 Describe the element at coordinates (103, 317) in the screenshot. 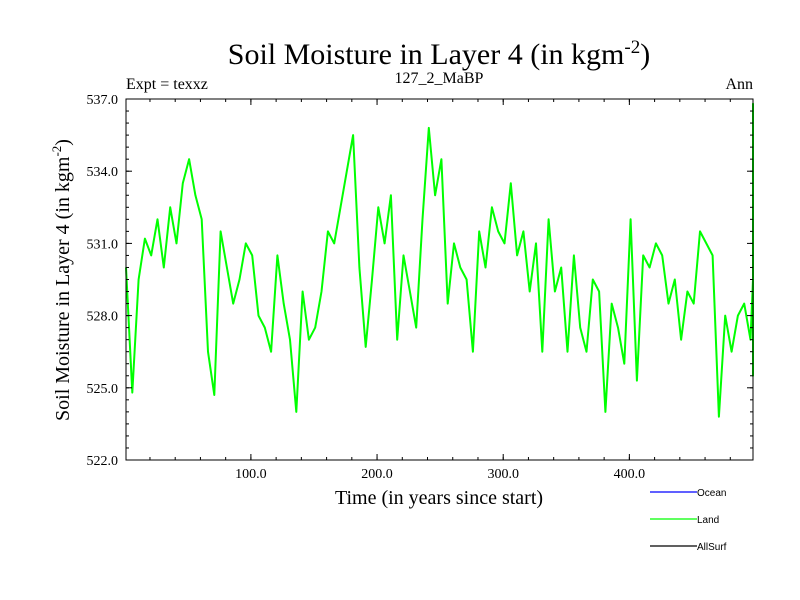

I see `y-tick-label: 528.0` at that location.